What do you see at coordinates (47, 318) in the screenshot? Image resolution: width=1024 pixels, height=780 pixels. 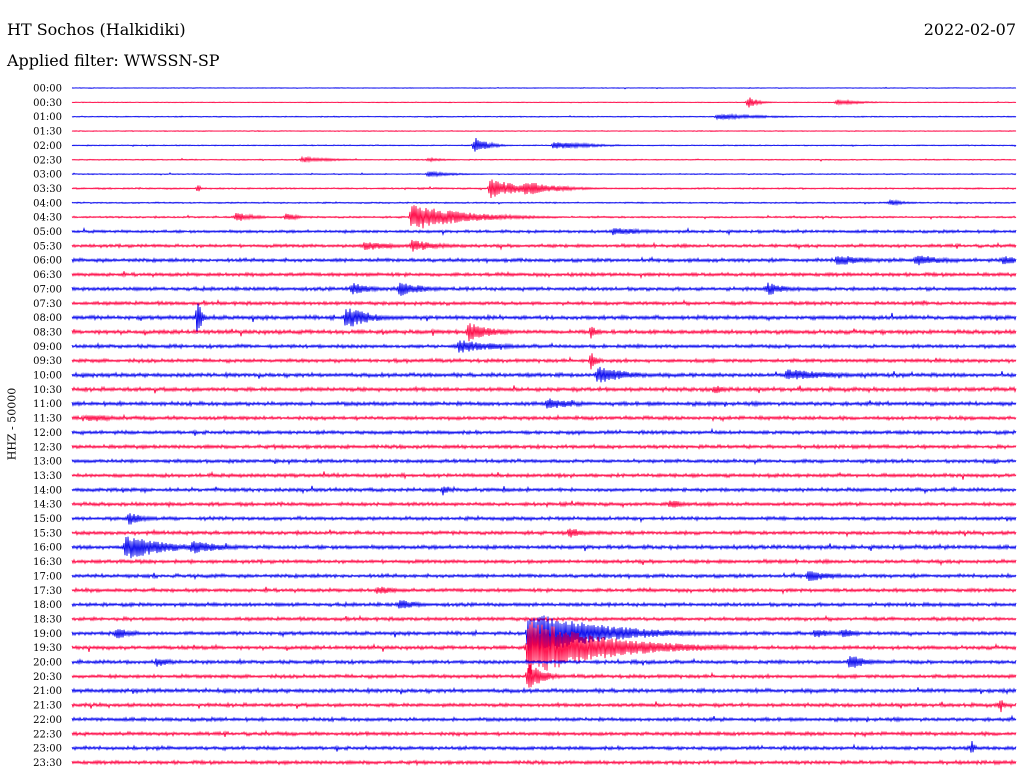 I see `row-time-label: 08:00` at bounding box center [47, 318].